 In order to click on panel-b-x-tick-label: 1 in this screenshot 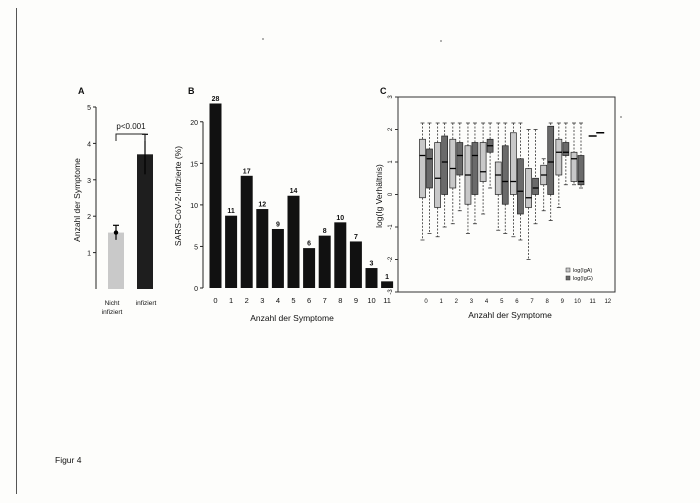, I will do `click(231, 300)`.